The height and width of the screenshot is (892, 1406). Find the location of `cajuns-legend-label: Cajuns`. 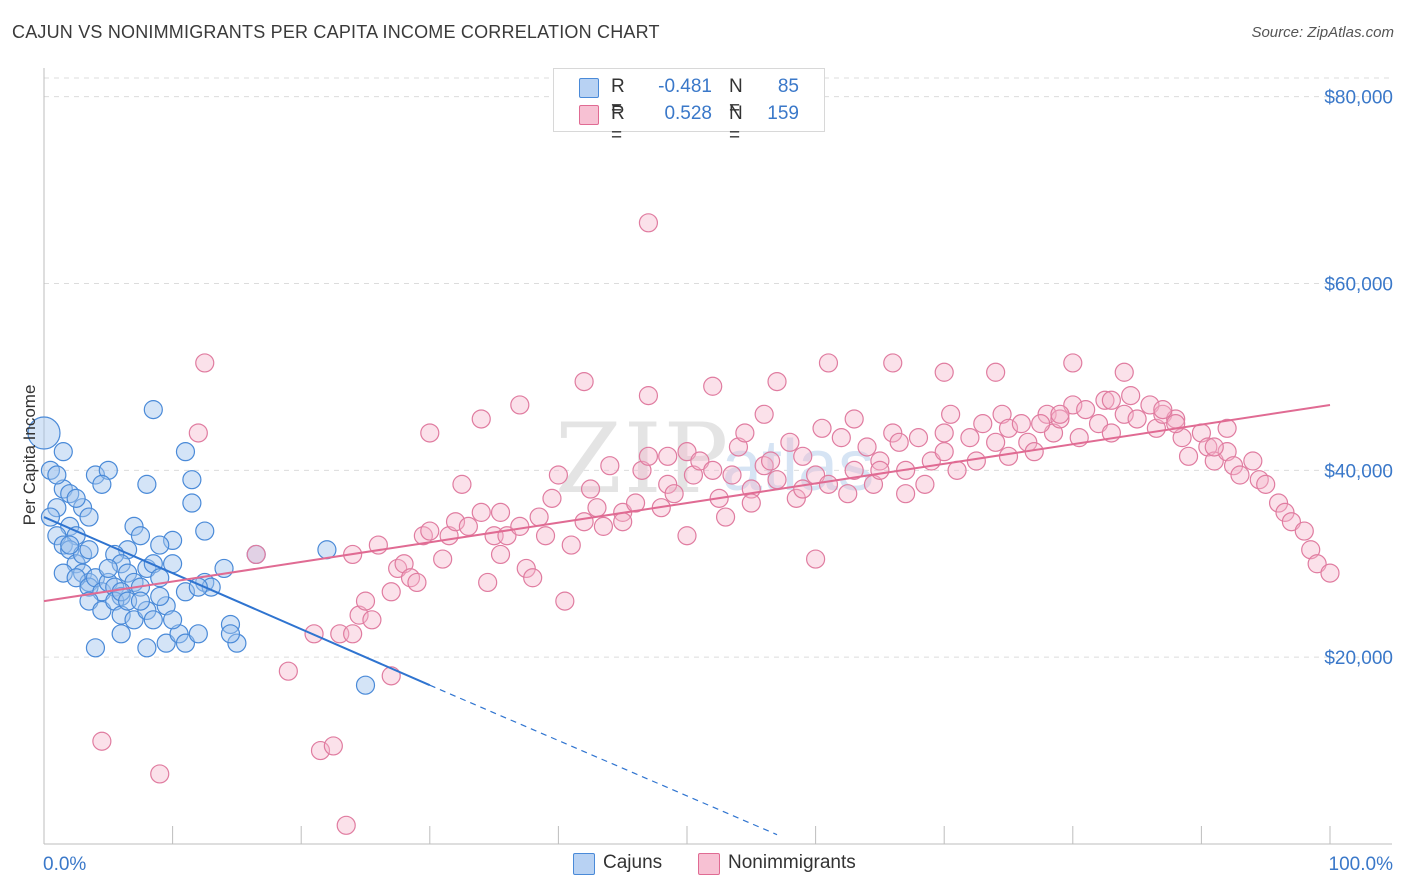

cajuns-legend-label: Cajuns is located at coordinates (633, 862).